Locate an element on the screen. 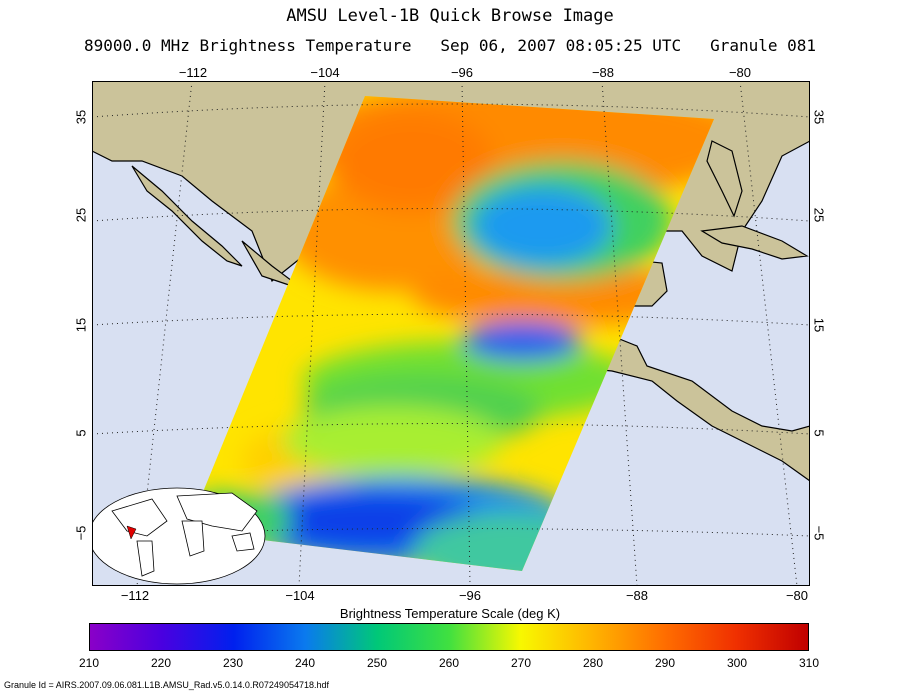 The image size is (900, 695). lon-label-bottom-88: −88 is located at coordinates (637, 595).